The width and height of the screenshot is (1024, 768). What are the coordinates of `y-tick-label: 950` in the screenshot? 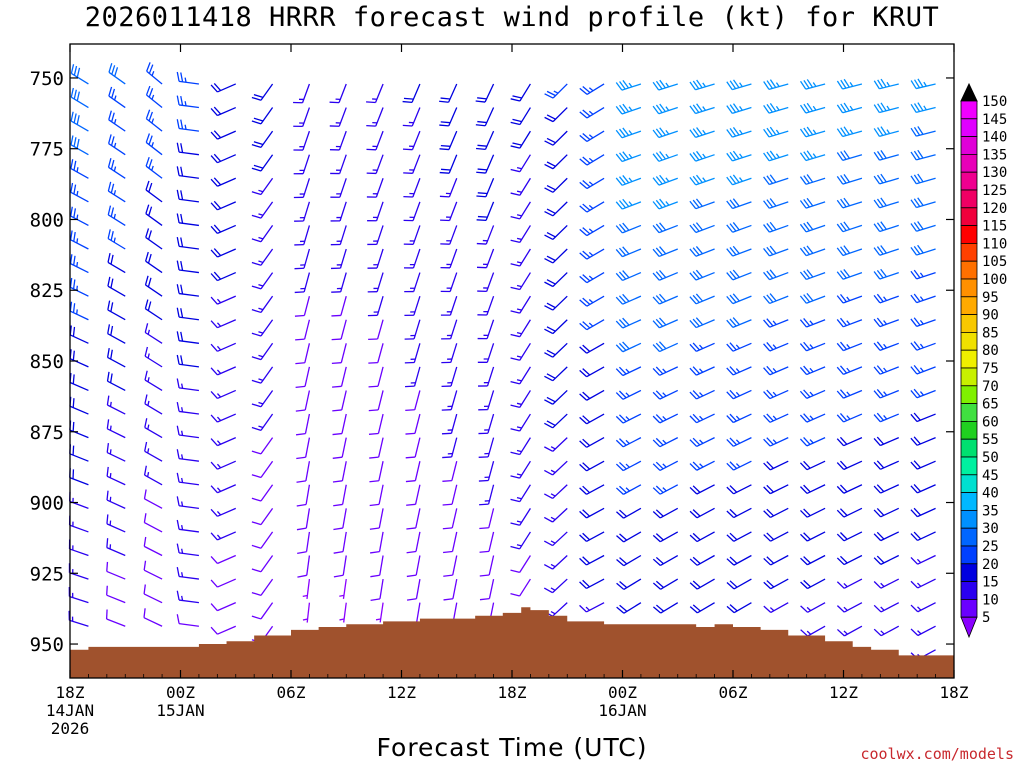 It's located at (47, 645).